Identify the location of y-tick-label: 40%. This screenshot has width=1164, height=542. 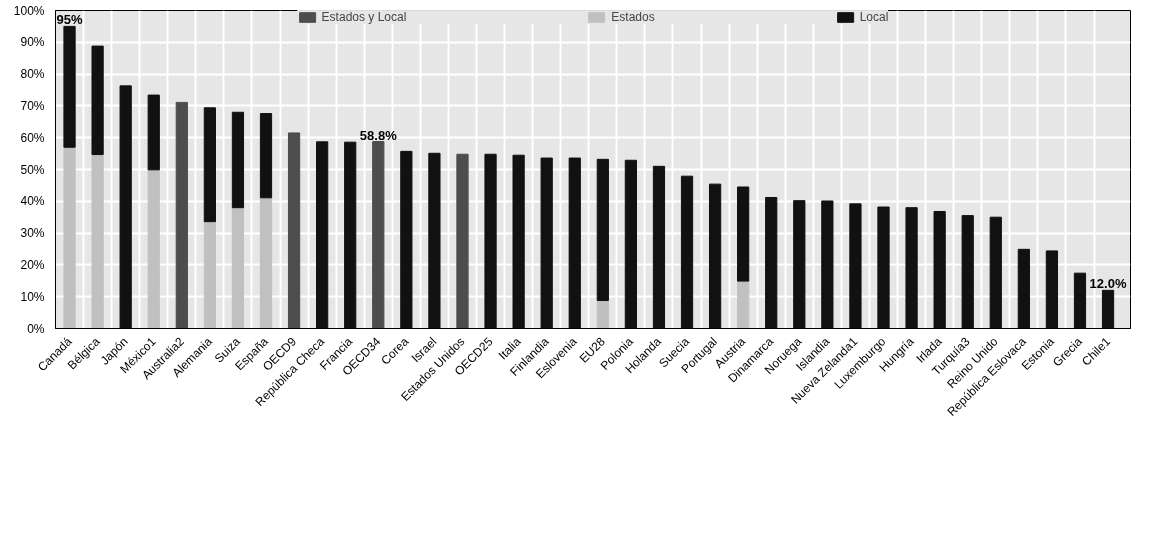
(32, 201).